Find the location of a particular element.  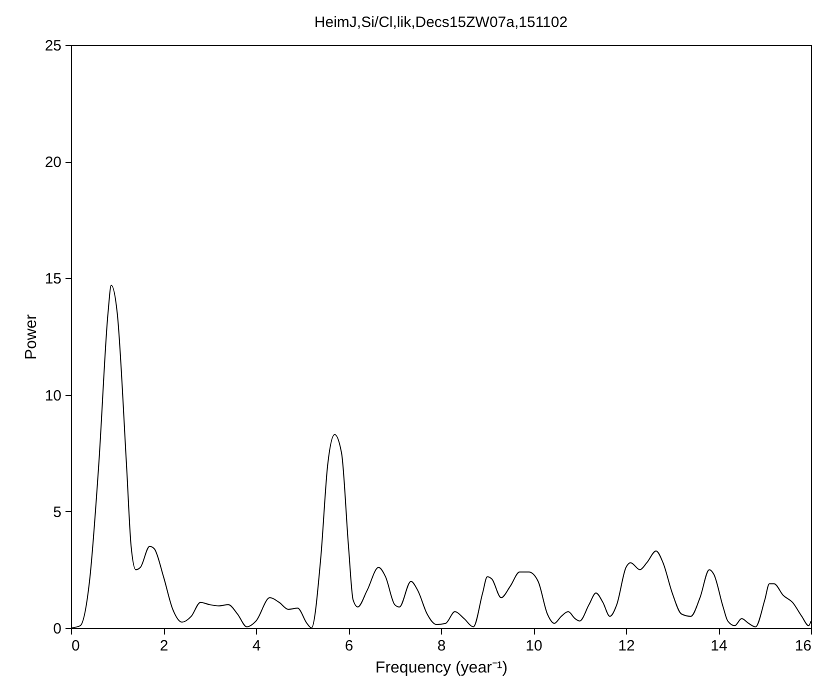

x-tick-label: 14 is located at coordinates (719, 646).